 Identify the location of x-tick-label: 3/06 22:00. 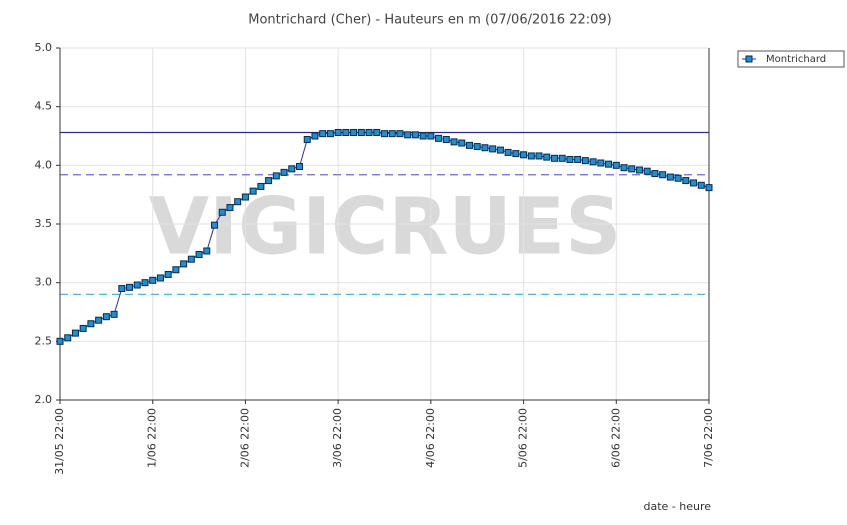
(337, 438).